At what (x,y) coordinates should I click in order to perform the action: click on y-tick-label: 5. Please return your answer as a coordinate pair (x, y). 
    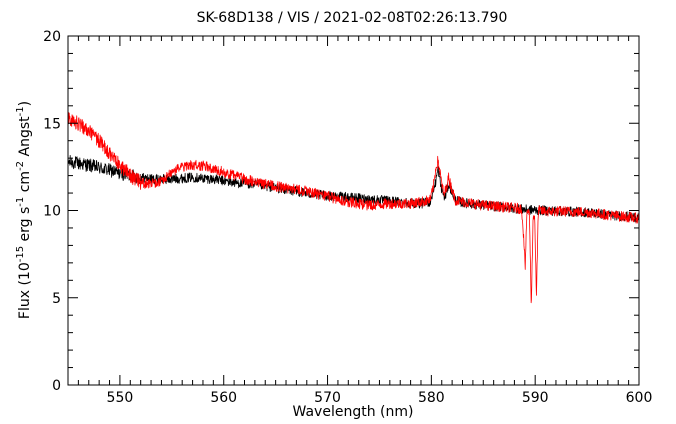
    Looking at the image, I should click on (56, 299).